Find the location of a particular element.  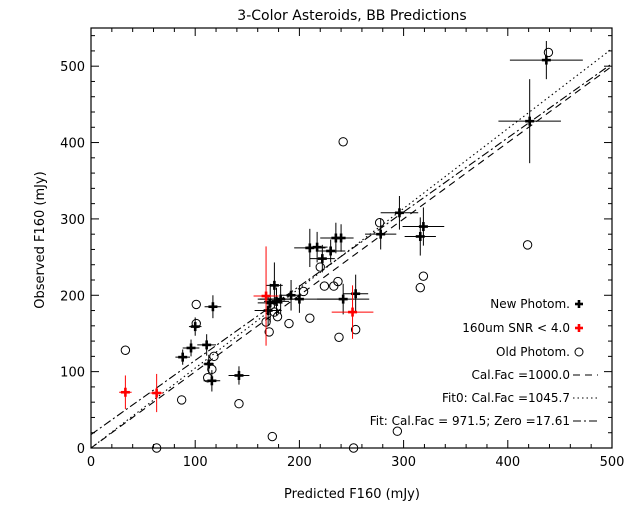

y-tick-label: 500 is located at coordinates (72, 67).